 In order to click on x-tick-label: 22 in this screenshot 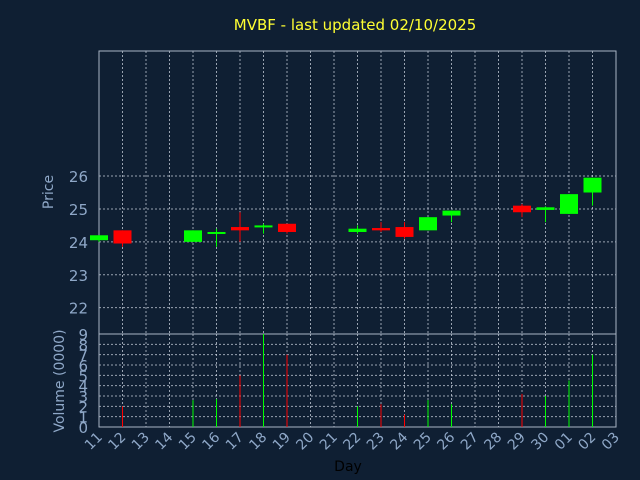, I will do `click(352, 442)`.